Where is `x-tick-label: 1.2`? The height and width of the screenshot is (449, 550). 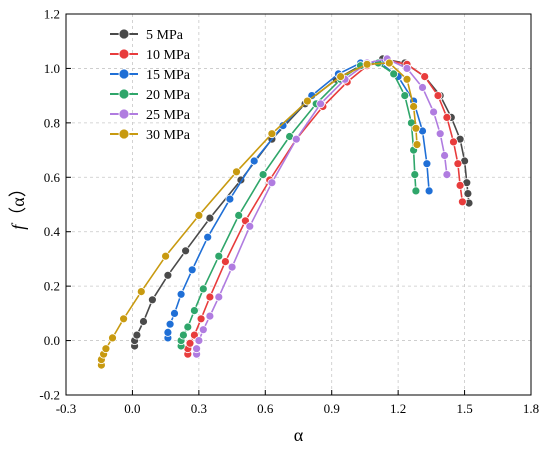
x-tick-label: 1.2 is located at coordinates (398, 408).